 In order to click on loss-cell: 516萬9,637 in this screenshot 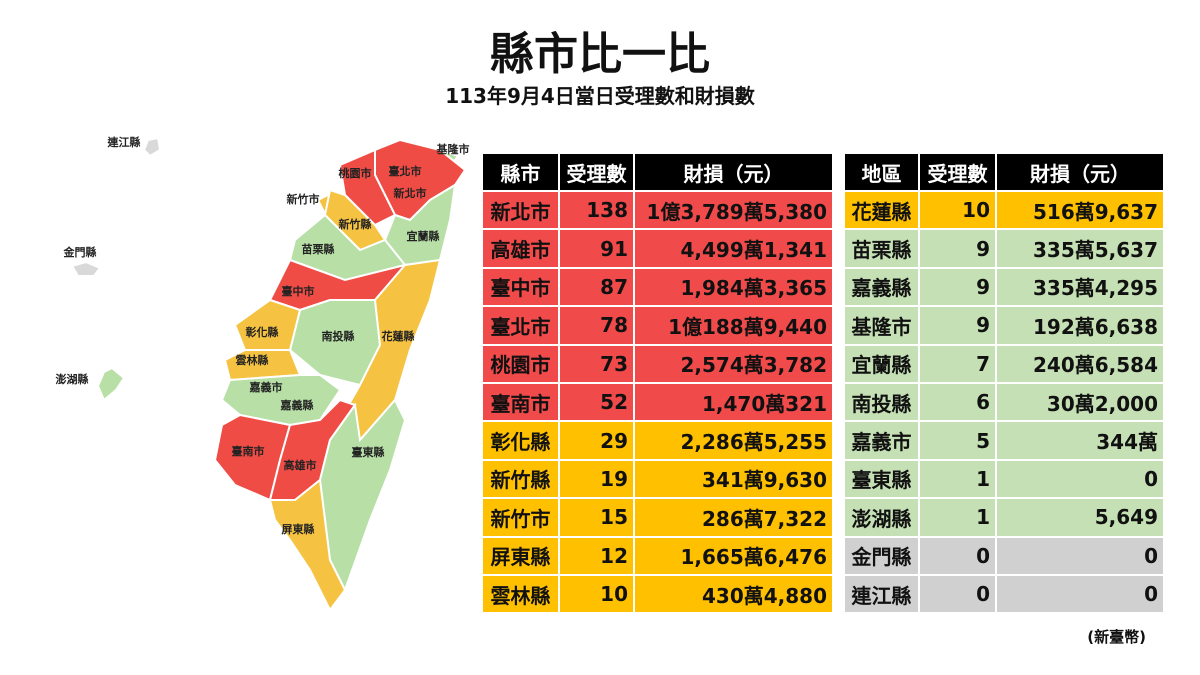, I will do `click(1080, 210)`.